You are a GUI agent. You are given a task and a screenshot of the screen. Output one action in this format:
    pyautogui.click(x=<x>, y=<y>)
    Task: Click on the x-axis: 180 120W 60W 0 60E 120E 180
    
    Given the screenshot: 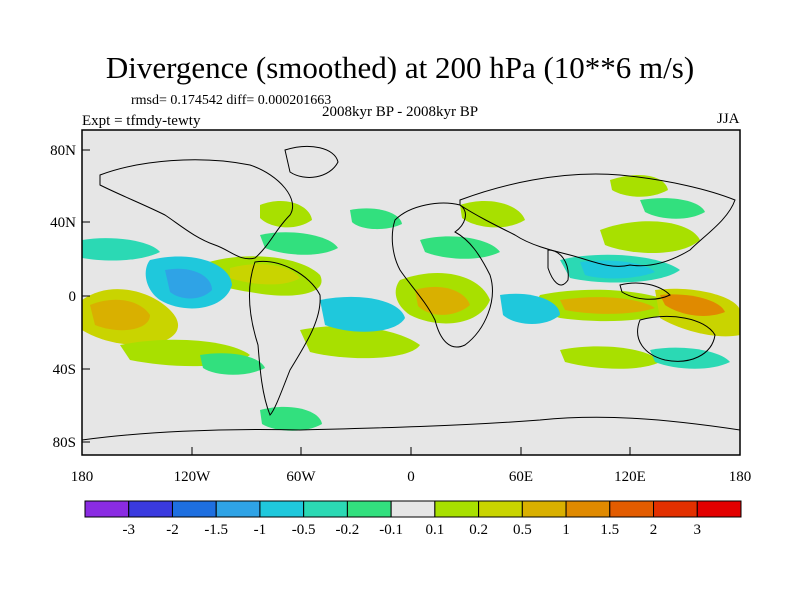 What is the action you would take?
    pyautogui.click(x=411, y=466)
    